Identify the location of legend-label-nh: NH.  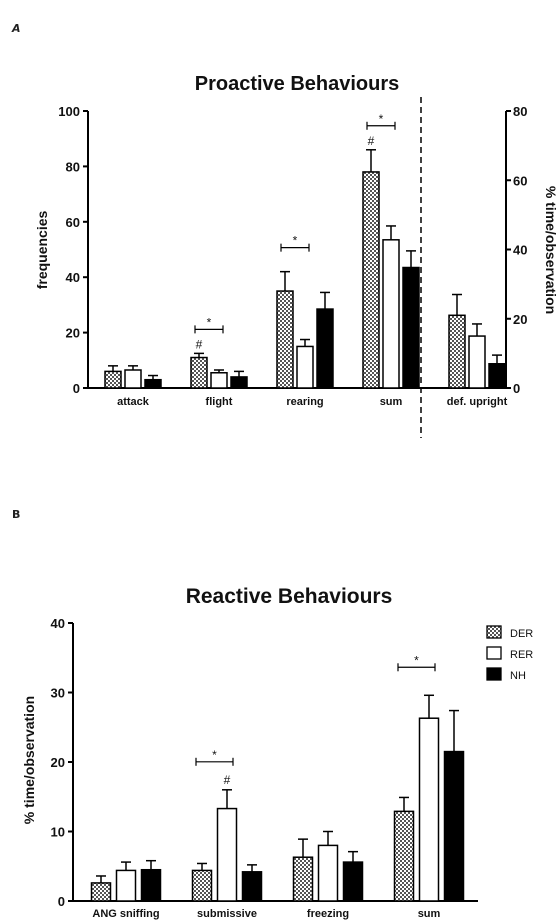
(518, 676).